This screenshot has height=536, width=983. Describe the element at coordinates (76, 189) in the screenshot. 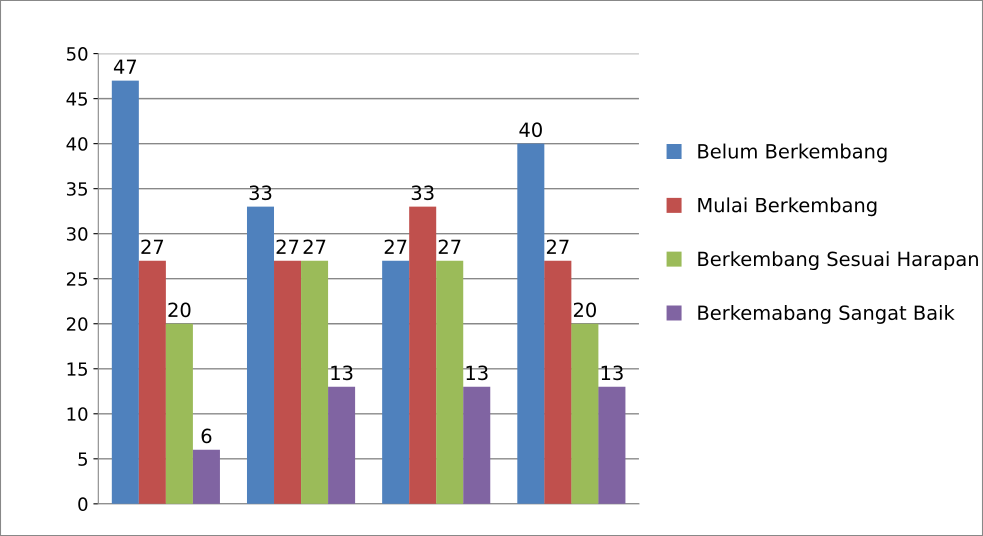

I see `y-tick-label: 35` at that location.